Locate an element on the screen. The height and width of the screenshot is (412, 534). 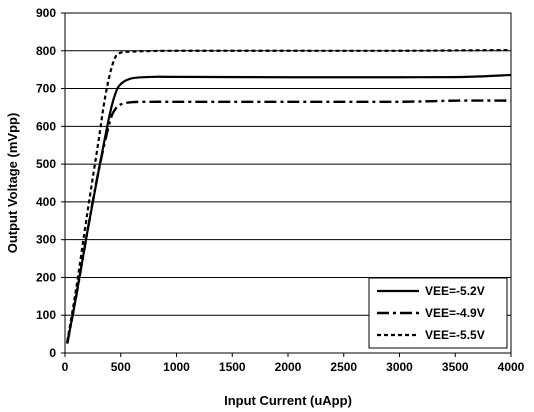
x-tick-label-4: 2000 is located at coordinates (288, 367).